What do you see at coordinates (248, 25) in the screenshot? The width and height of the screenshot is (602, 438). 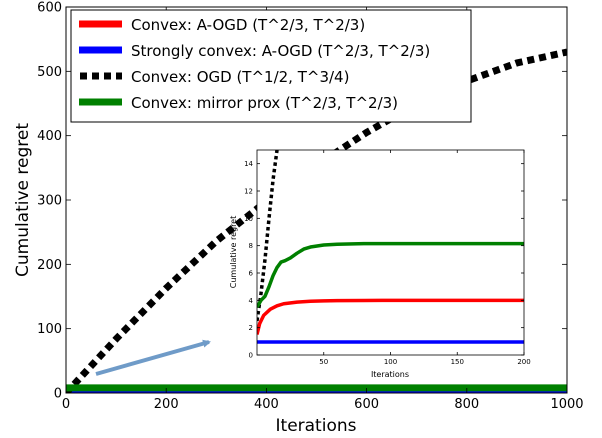 I see `legend-label-convex-aogd: Convex: A-OGD (T^2/3, T^2/3)` at bounding box center [248, 25].